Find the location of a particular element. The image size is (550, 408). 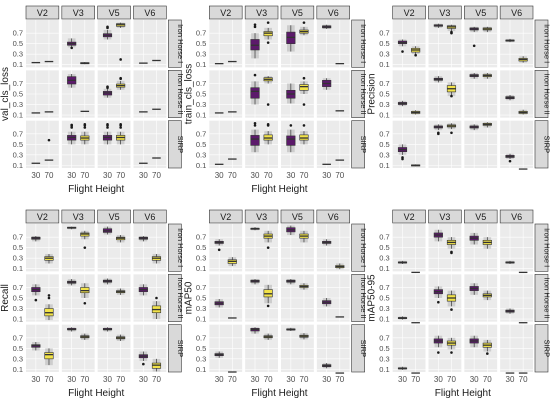

facet-col-label: V6 is located at coordinates (516, 217).